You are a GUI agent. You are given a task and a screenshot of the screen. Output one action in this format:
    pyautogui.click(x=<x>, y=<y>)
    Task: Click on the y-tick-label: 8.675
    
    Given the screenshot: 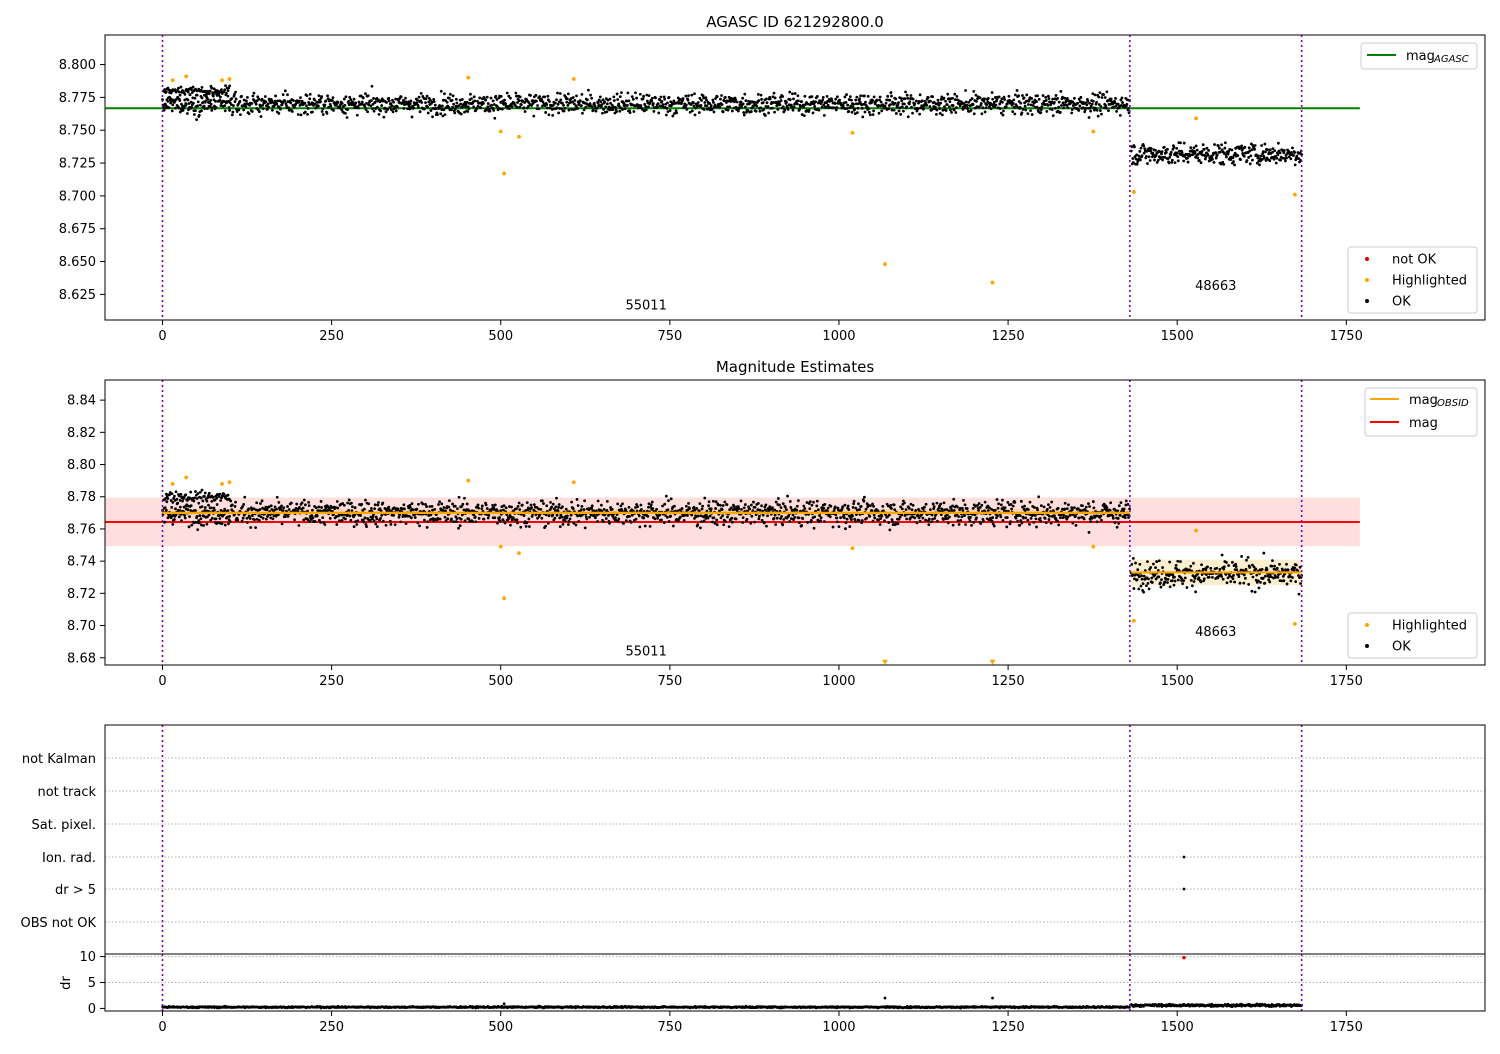 What is the action you would take?
    pyautogui.click(x=77, y=229)
    